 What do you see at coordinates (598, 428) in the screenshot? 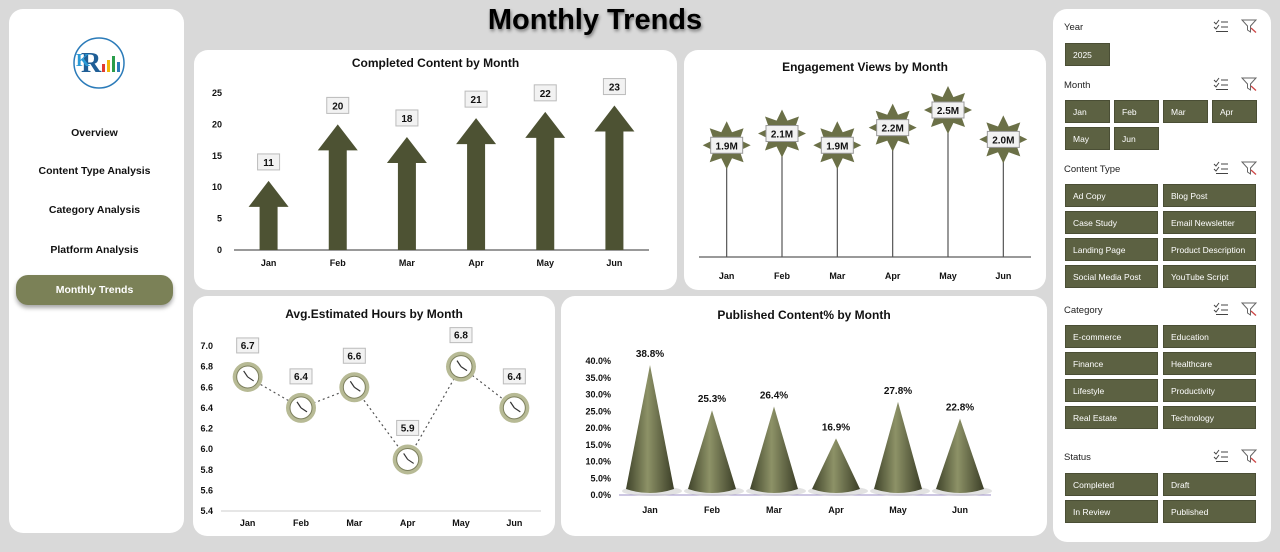
I see `y-tick-label: 20.0%` at bounding box center [598, 428].